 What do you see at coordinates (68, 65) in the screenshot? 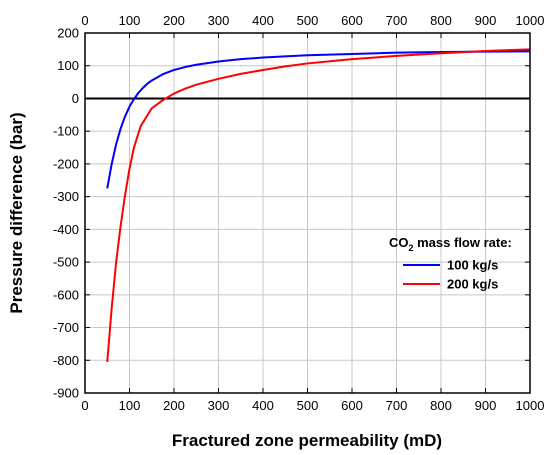
I see `y-tick-label: 100` at bounding box center [68, 65].